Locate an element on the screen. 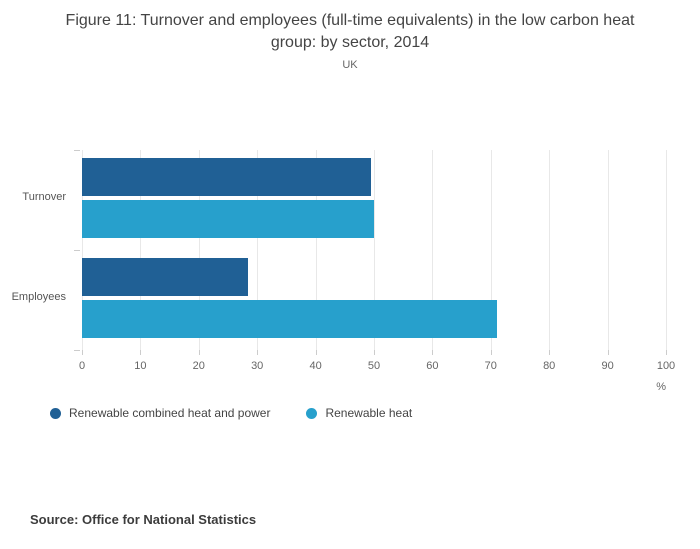 The width and height of the screenshot is (700, 549). legend-item-renewable-heat: Renewable heat is located at coordinates (359, 413).